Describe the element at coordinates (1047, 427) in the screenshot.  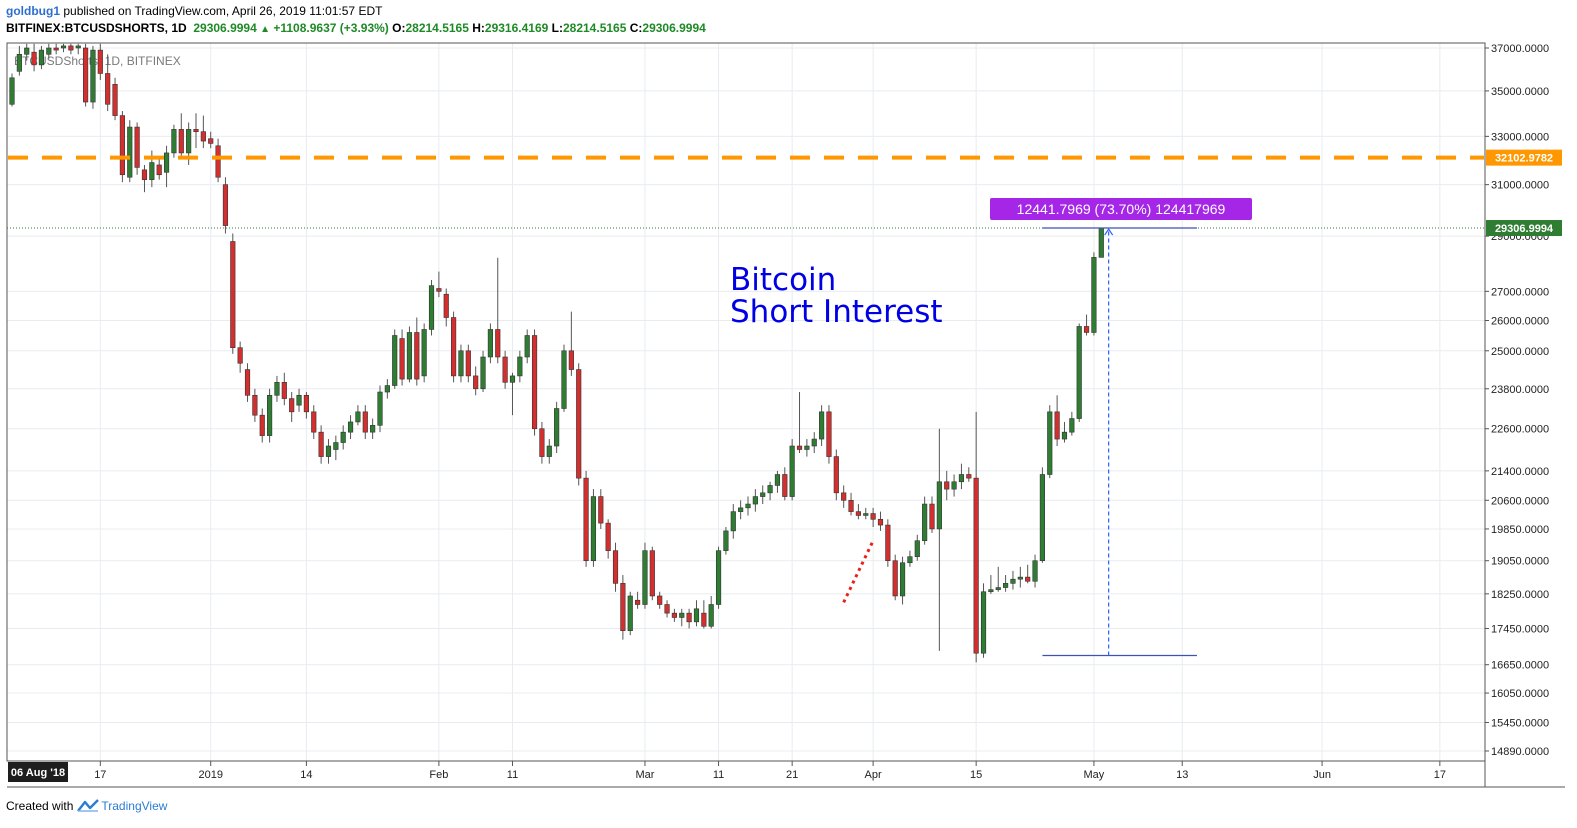
I see `measure-tool: 12441.7969 (73.70%) 124417969` at that location.